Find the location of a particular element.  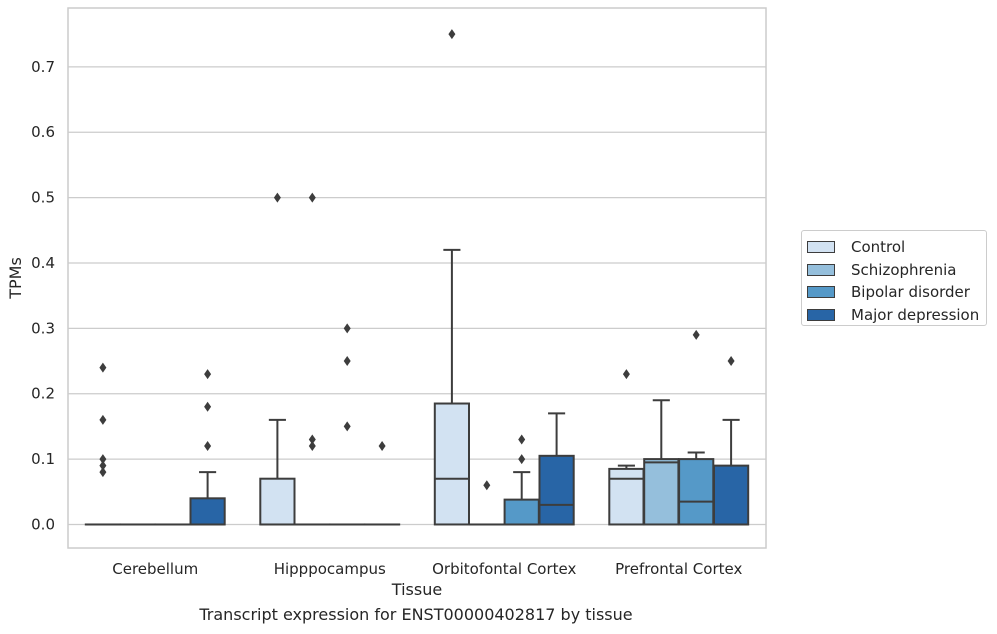

legend-swatch-major-depression is located at coordinates (821, 314).